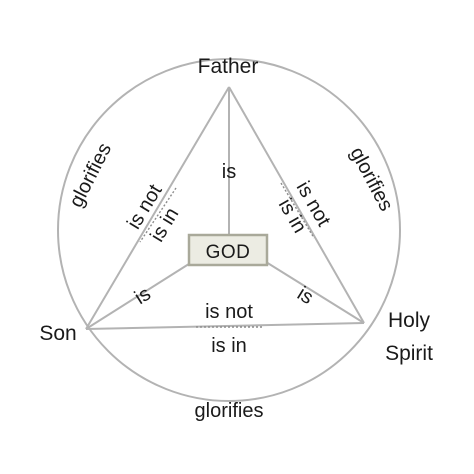 This screenshot has width=474, height=474. What do you see at coordinates (371, 179) in the screenshot?
I see `circle-right-label: glorifies` at bounding box center [371, 179].